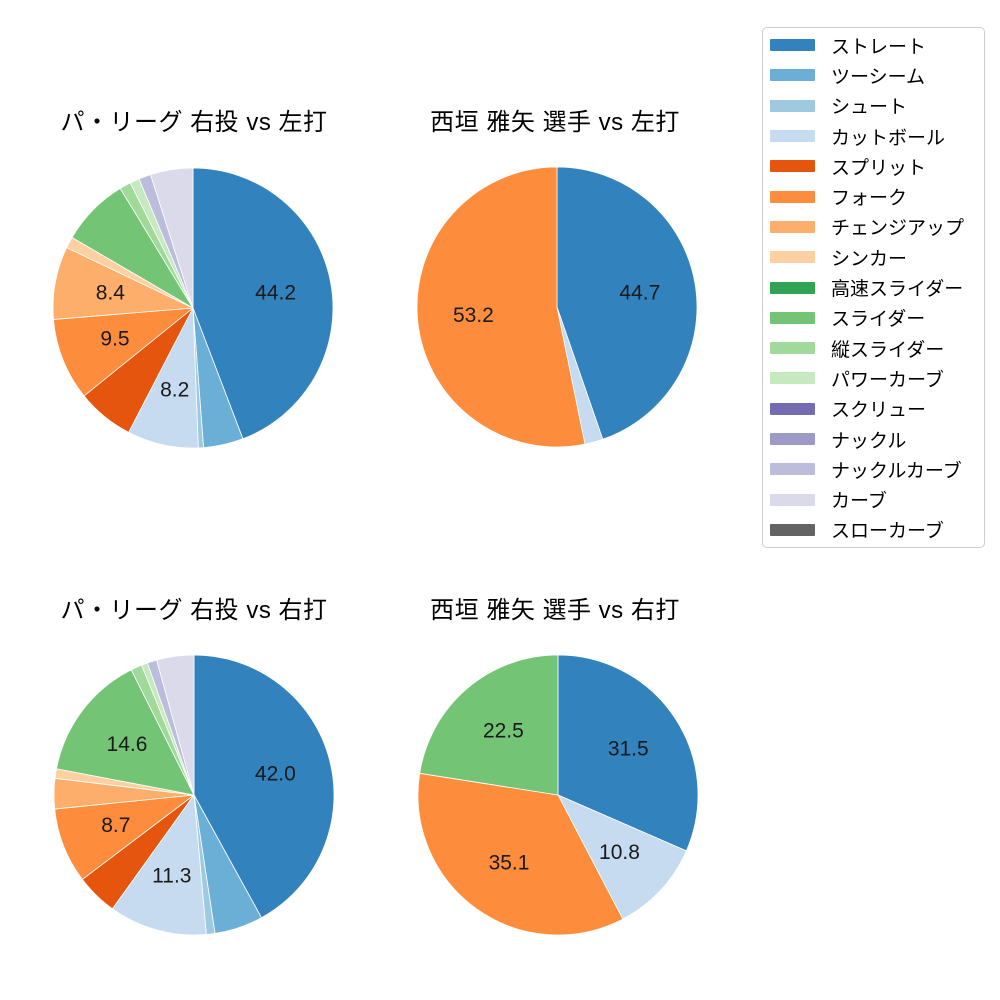 This screenshot has width=1000, height=1000. What do you see at coordinates (896, 471) in the screenshot?
I see `legend-item-label: ナックルカーブ` at bounding box center [896, 471].